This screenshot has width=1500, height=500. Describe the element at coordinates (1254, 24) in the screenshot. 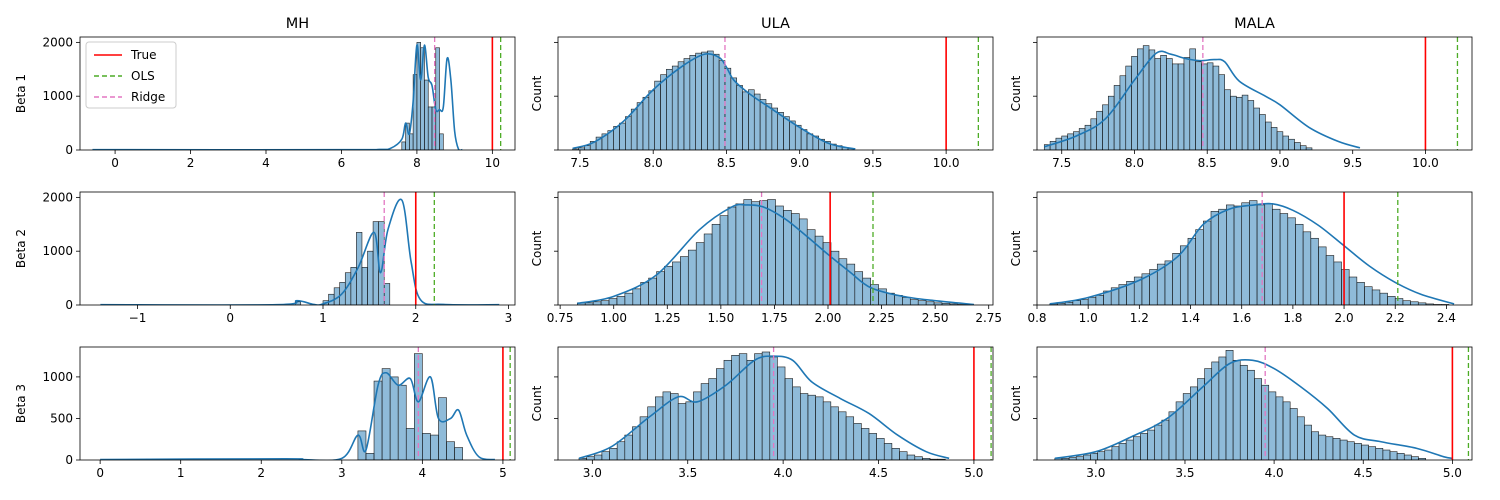

I see `column-title-2: MALA` at that location.